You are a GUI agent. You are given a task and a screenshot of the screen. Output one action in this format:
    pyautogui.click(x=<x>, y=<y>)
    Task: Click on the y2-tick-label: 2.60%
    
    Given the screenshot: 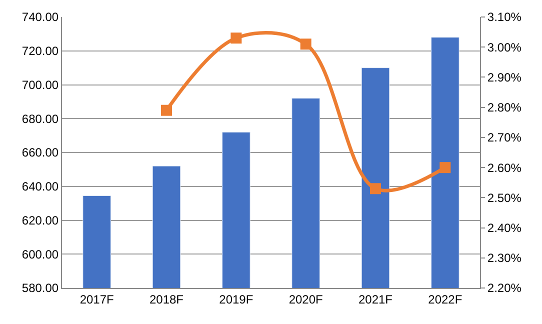 What is the action you would take?
    pyautogui.click(x=504, y=167)
    